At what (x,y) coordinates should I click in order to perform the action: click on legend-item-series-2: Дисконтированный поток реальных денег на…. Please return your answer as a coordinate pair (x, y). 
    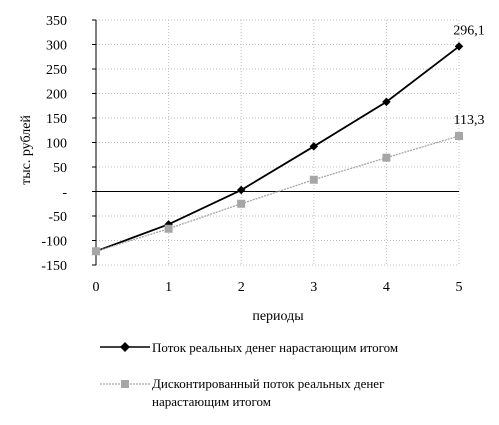
    Looking at the image, I should click on (244, 392).